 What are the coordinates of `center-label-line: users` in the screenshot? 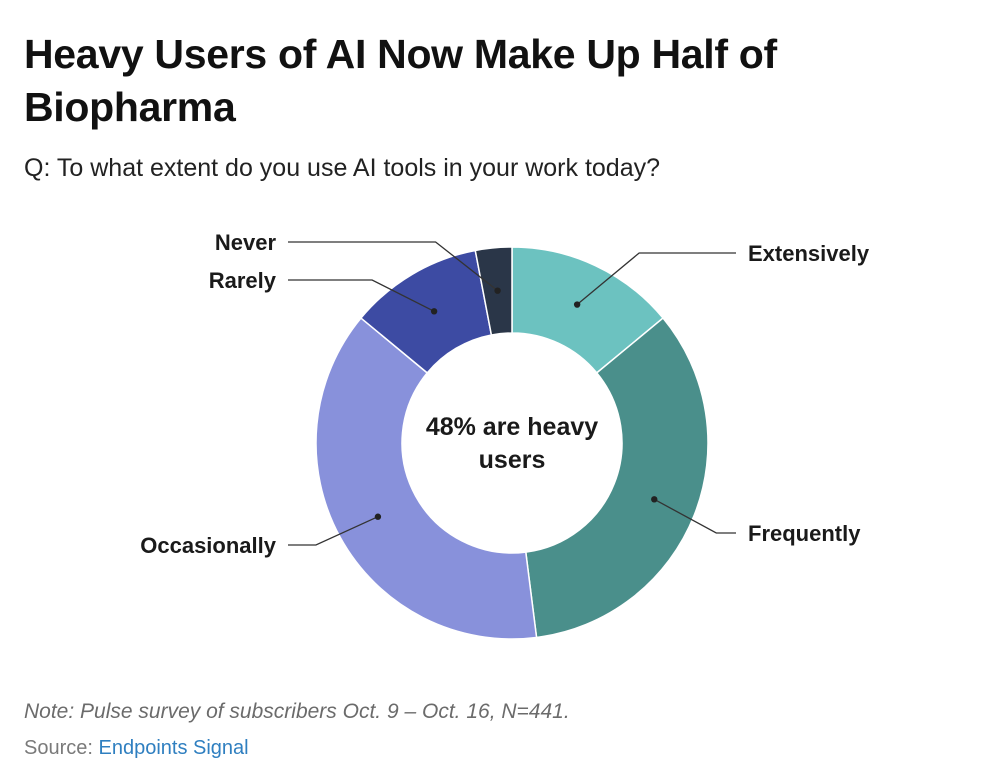 It's located at (512, 460).